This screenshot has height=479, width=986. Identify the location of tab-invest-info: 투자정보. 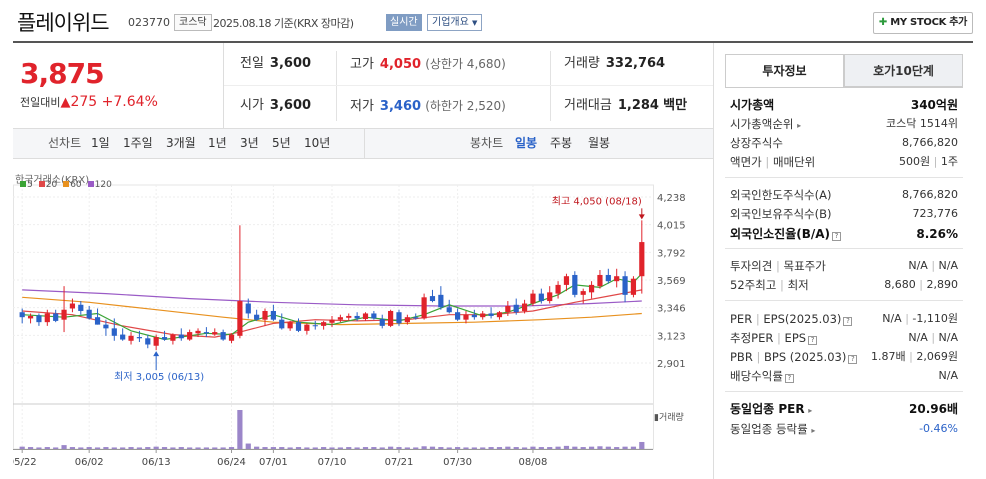
(784, 70).